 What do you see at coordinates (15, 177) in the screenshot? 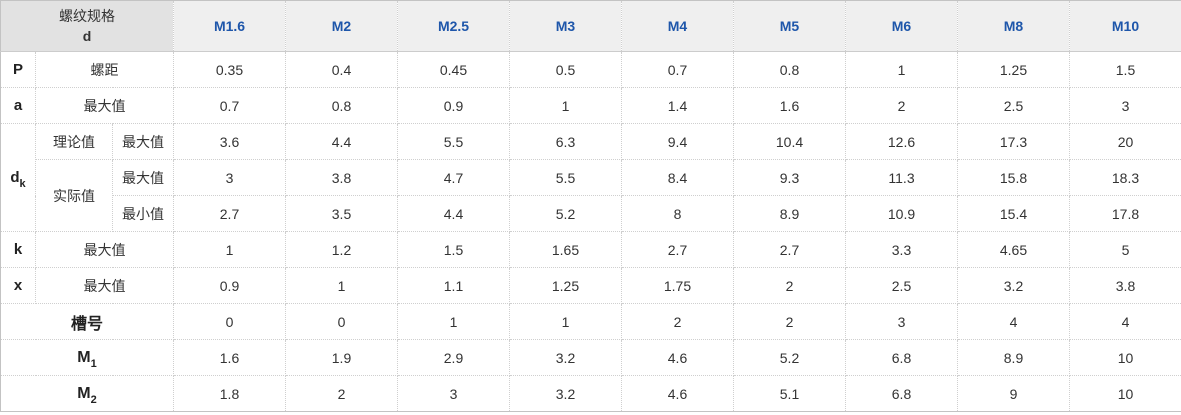
I see `dk-base: d` at bounding box center [15, 177].